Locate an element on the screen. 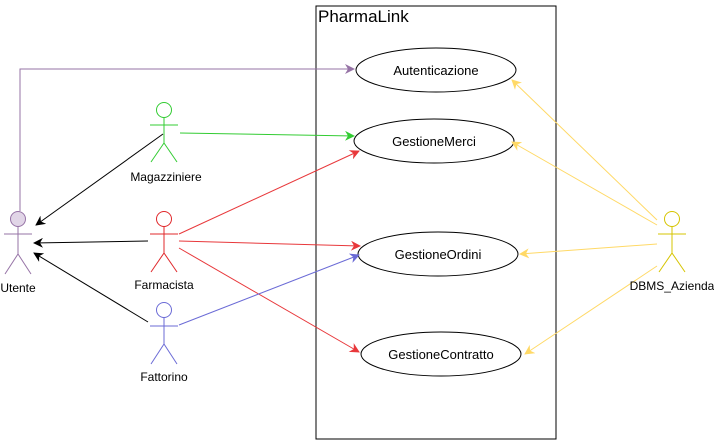  edge-magazziniere-gestione-merci is located at coordinates (267, 135).